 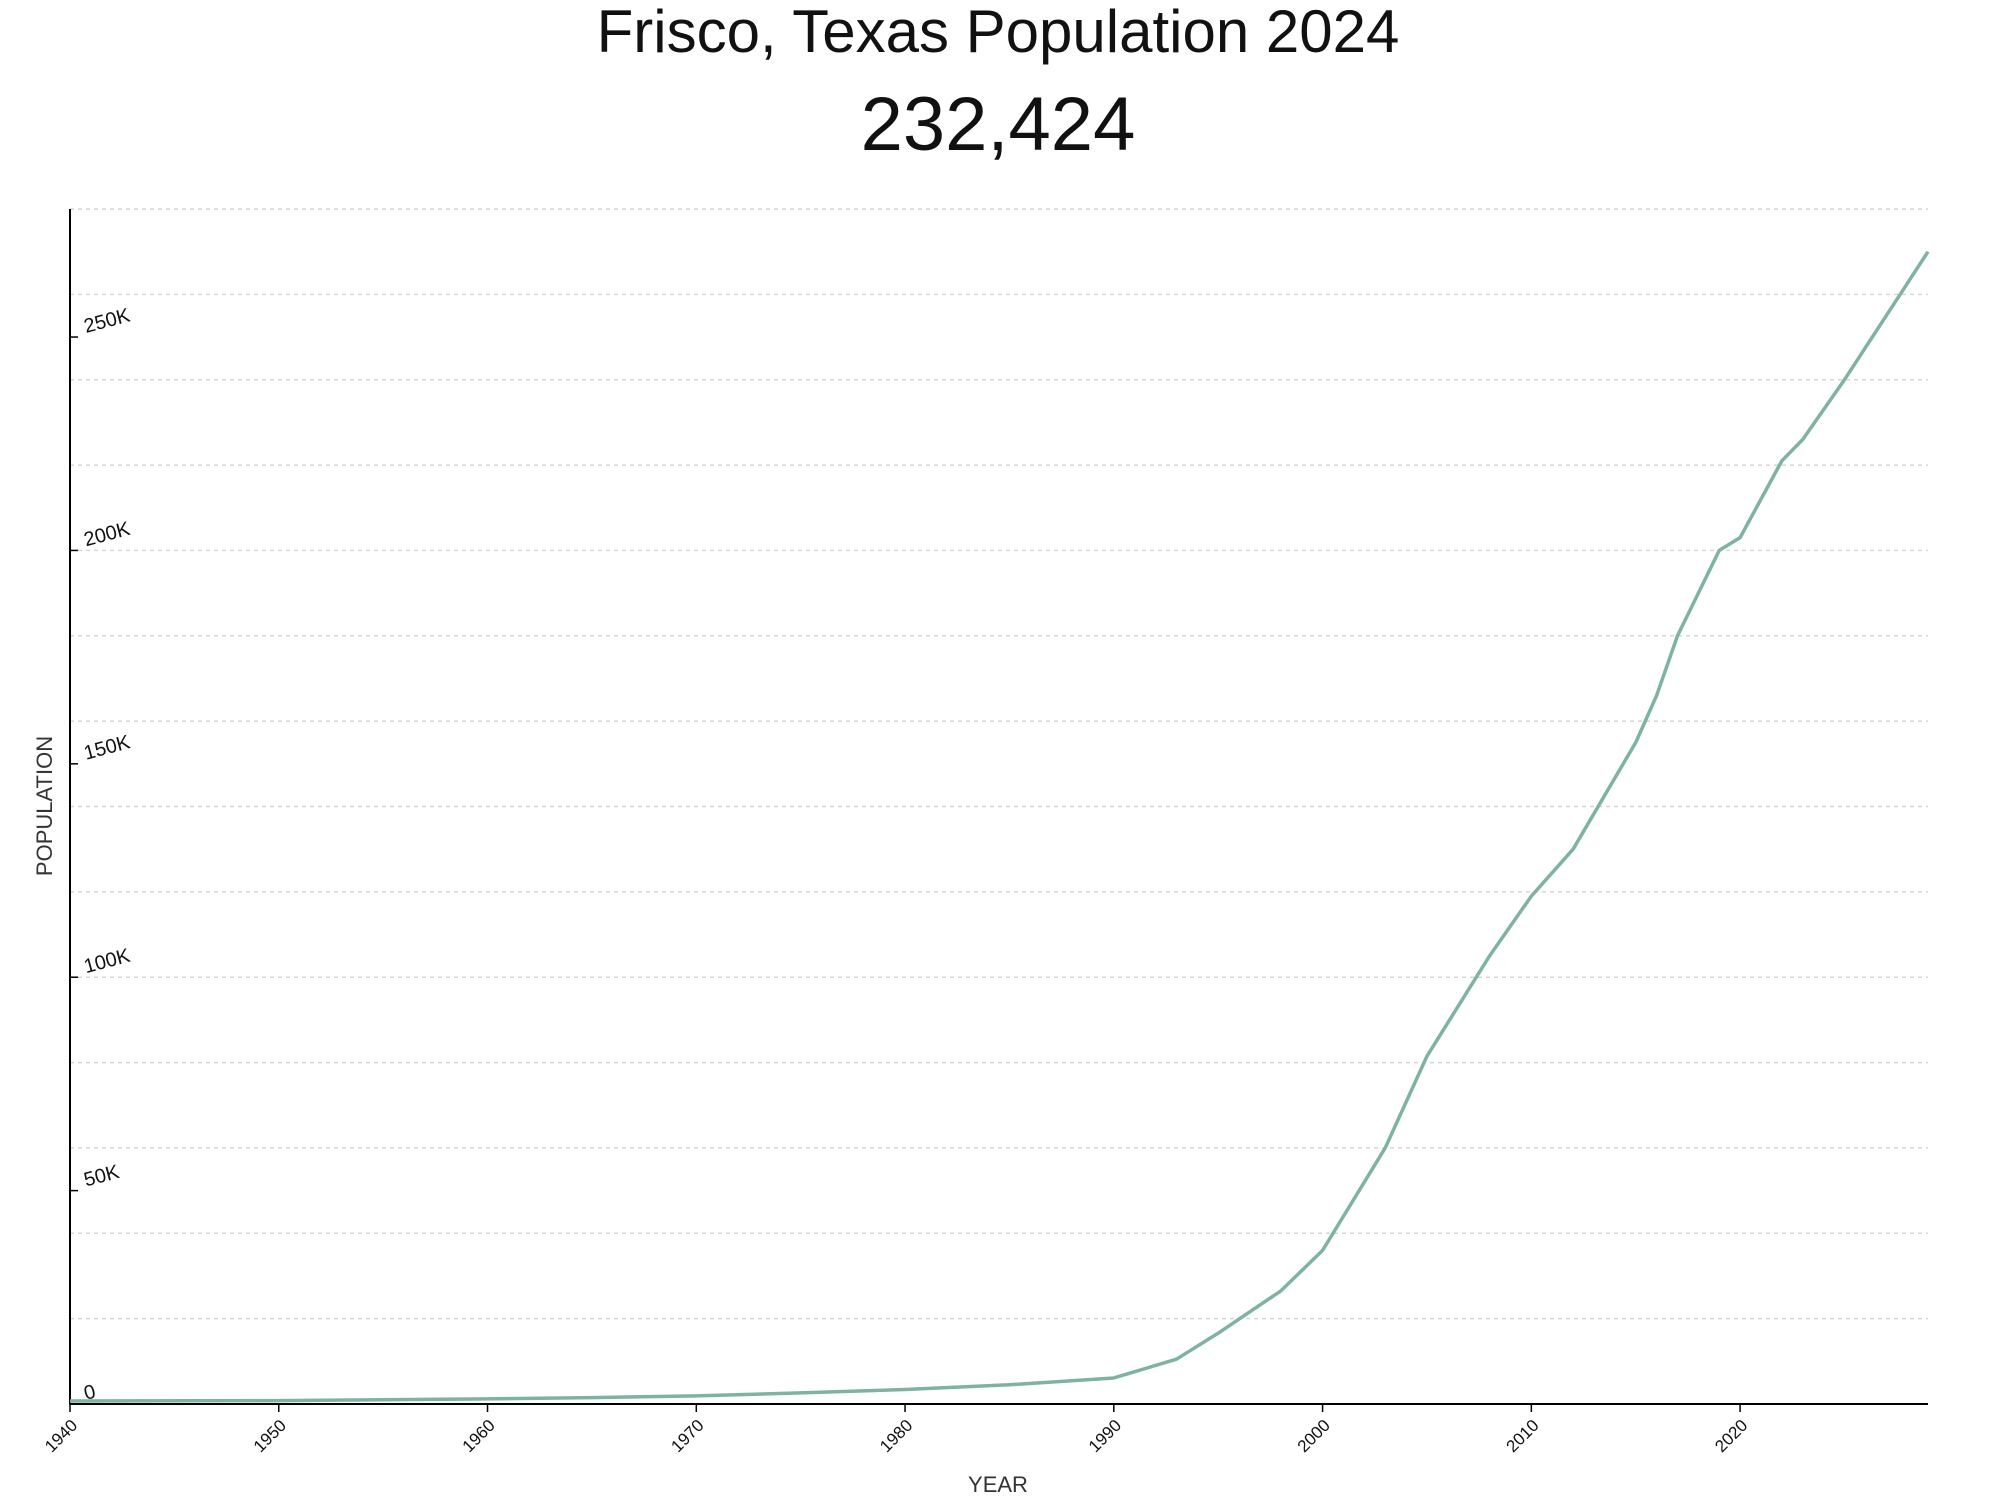 I want to click on x-tick-label: 2000, so click(x=1314, y=1436).